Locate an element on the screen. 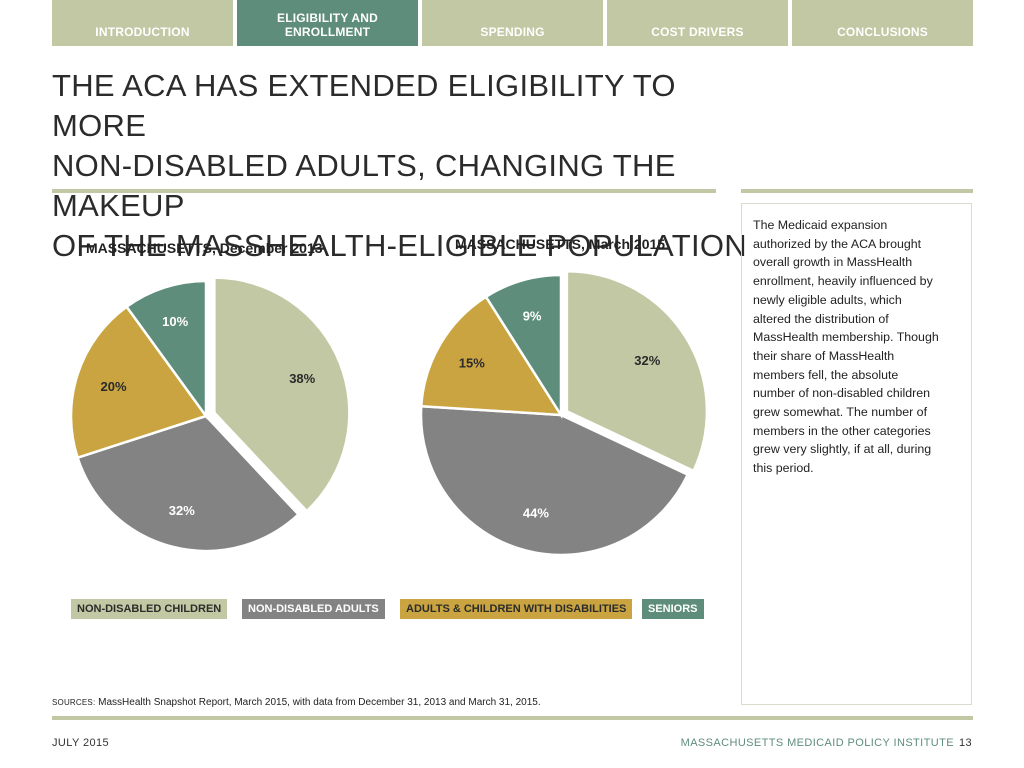 The height and width of the screenshot is (768, 1024). title-divider is located at coordinates (384, 191).